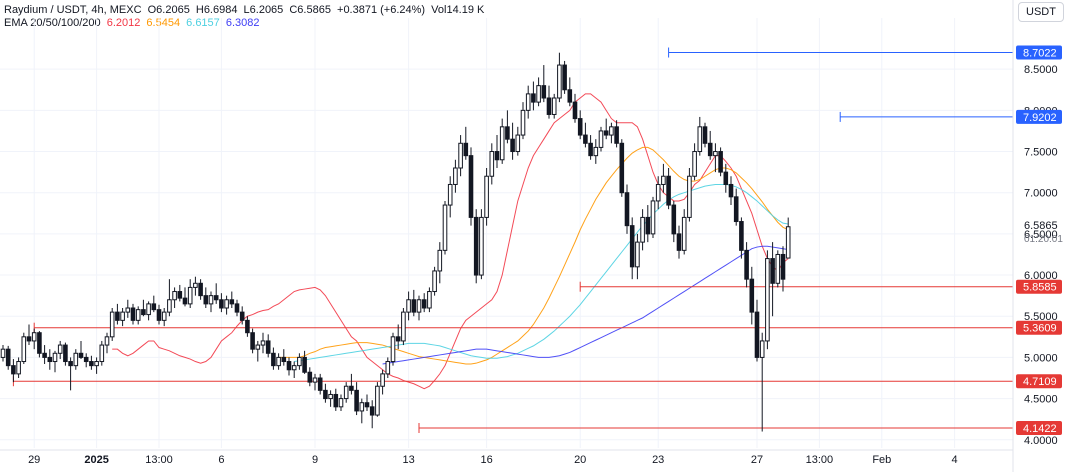  What do you see at coordinates (242, 23) in the screenshot?
I see `ema200-value: 6.3082` at bounding box center [242, 23].